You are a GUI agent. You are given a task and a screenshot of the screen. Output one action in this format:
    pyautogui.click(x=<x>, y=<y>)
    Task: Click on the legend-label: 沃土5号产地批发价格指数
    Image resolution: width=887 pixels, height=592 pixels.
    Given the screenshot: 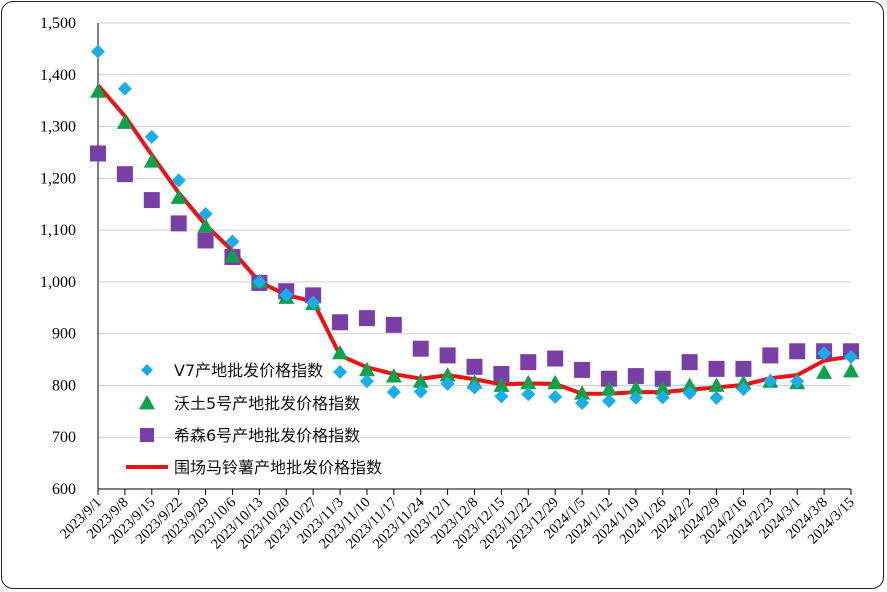 What is the action you would take?
    pyautogui.click(x=267, y=403)
    